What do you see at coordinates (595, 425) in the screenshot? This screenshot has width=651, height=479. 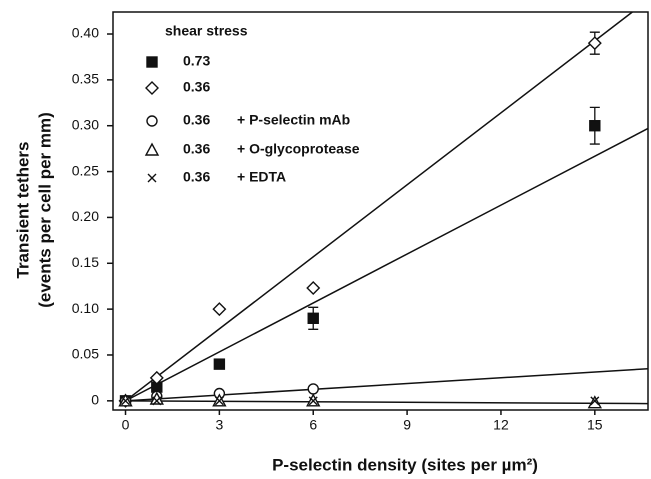 I see `x-tick-label: 15` at bounding box center [595, 425].